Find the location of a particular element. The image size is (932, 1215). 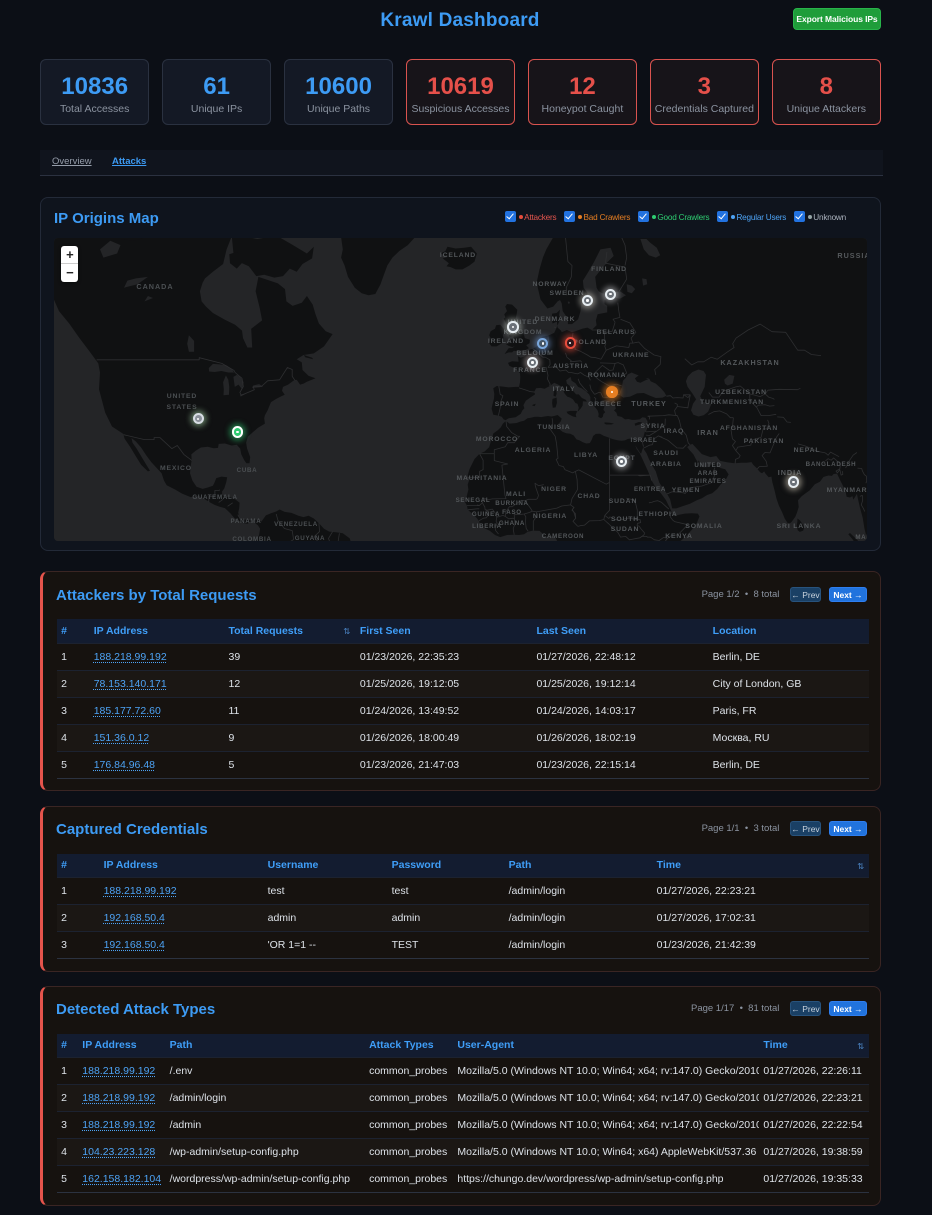

svg-text: BANGLADESH is located at coordinates (831, 464).